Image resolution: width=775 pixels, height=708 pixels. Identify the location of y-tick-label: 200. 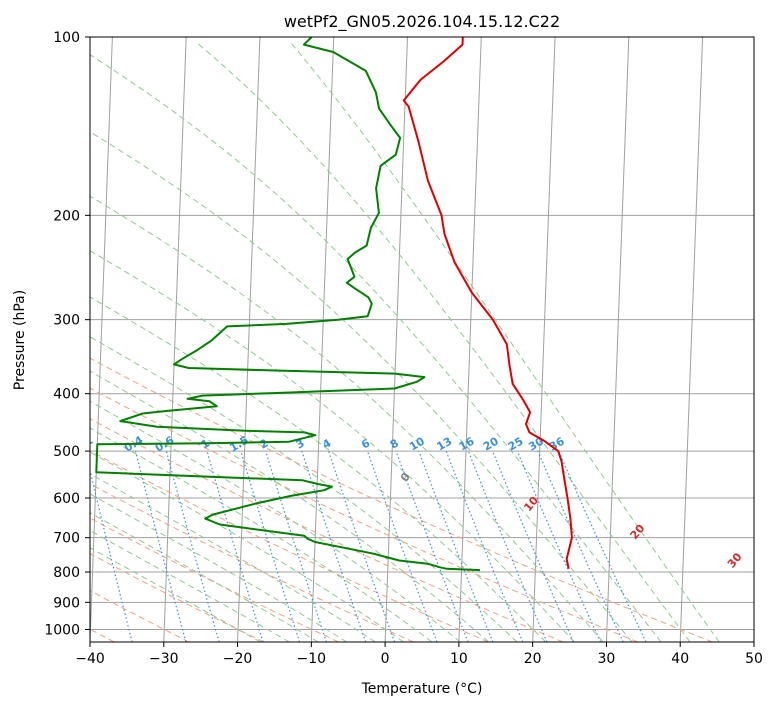
(66, 216).